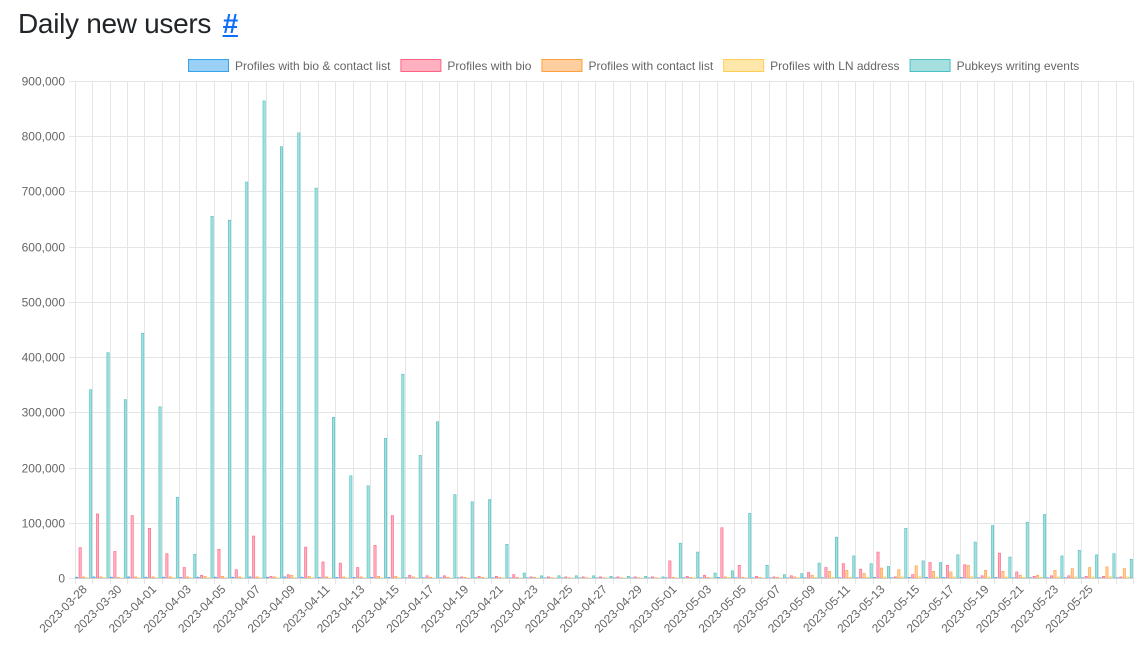 This screenshot has height=659, width=1146. I want to click on y-tick-label: 200,000, so click(44, 469).